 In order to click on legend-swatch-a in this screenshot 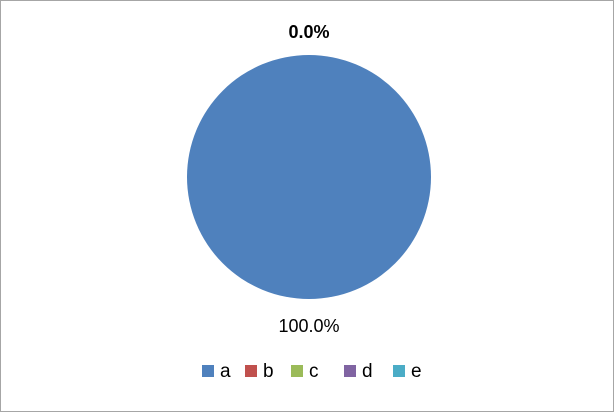, I will do `click(208, 371)`.